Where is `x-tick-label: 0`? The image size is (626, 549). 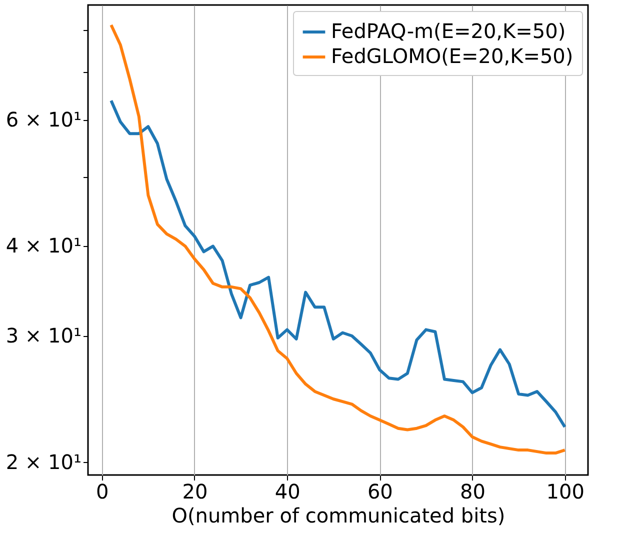 x-tick-label: 0 is located at coordinates (102, 492).